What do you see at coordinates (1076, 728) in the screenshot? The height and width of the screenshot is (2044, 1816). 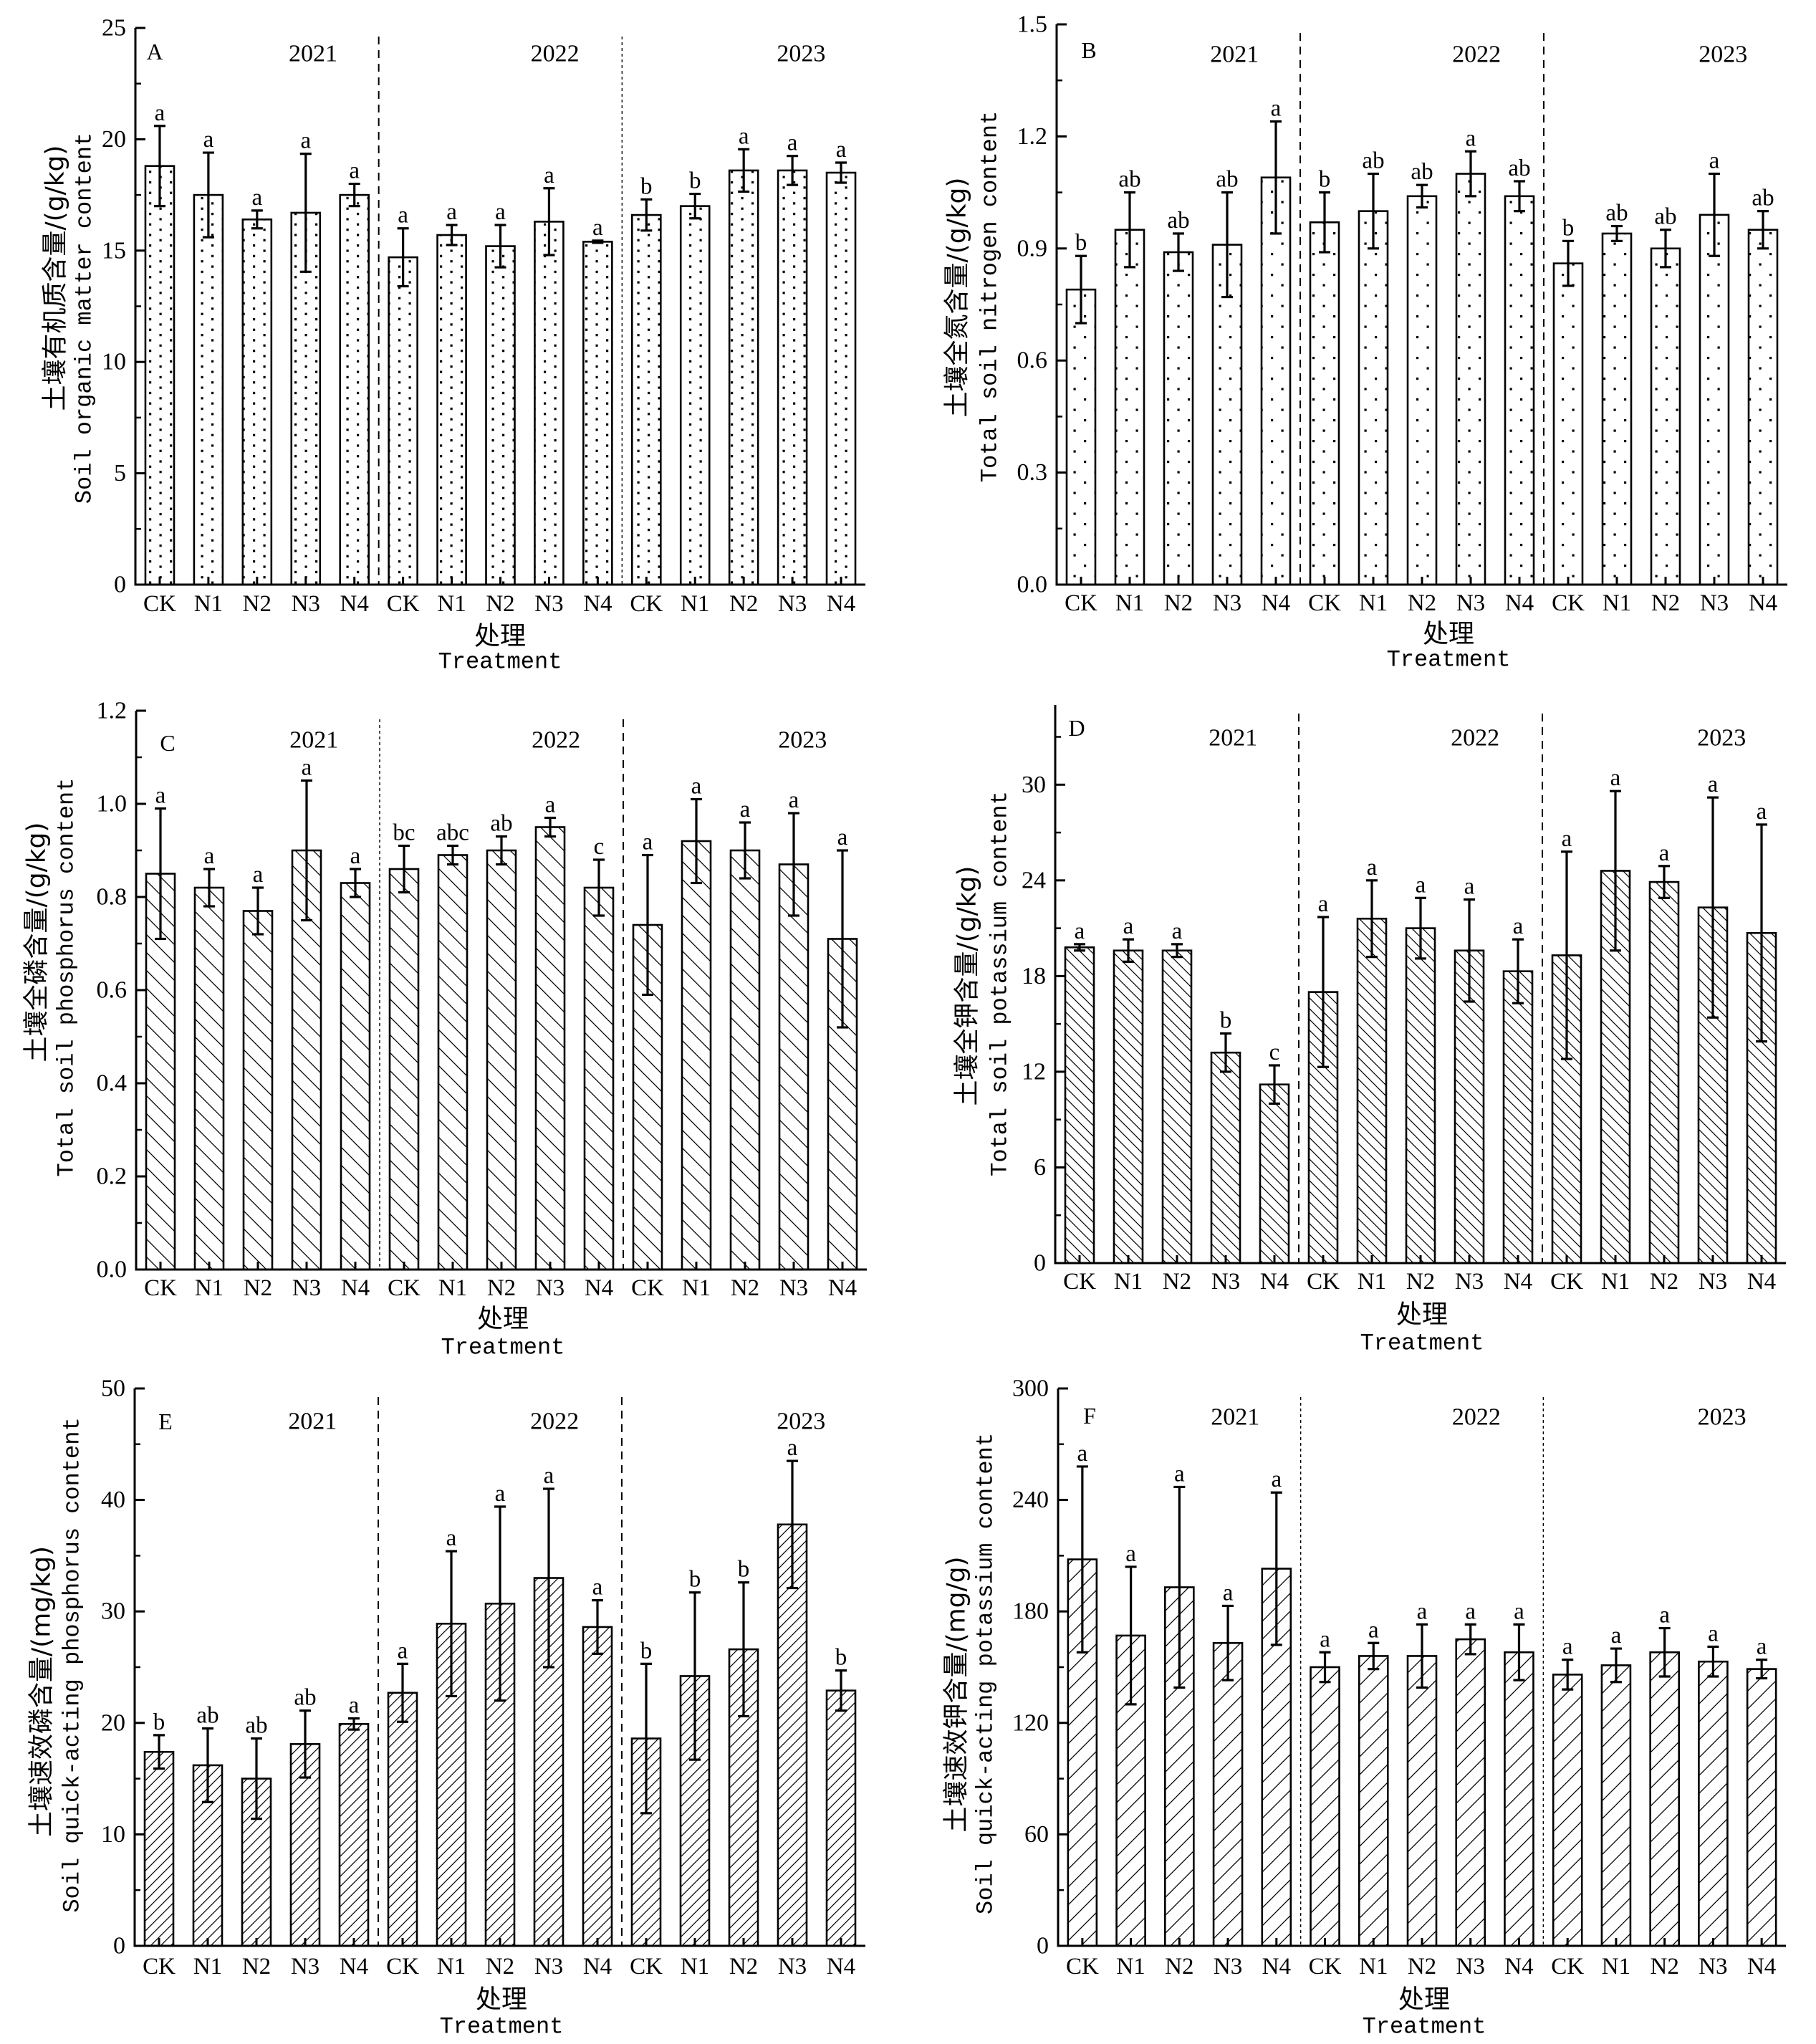 I see `panel-label: D` at bounding box center [1076, 728].